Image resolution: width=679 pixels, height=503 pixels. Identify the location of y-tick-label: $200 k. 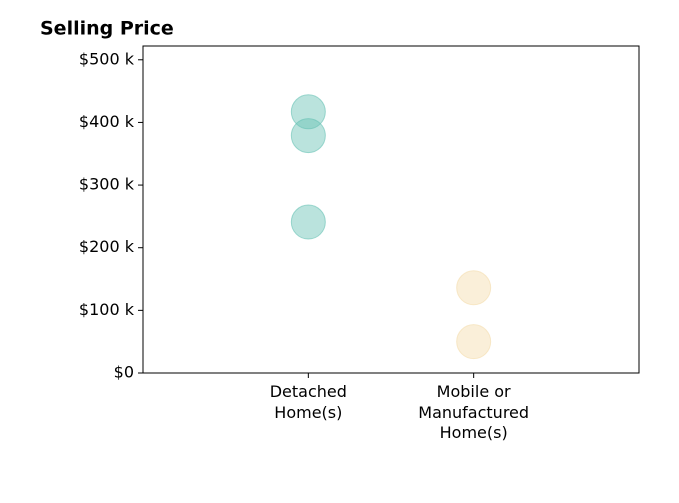
(107, 246).